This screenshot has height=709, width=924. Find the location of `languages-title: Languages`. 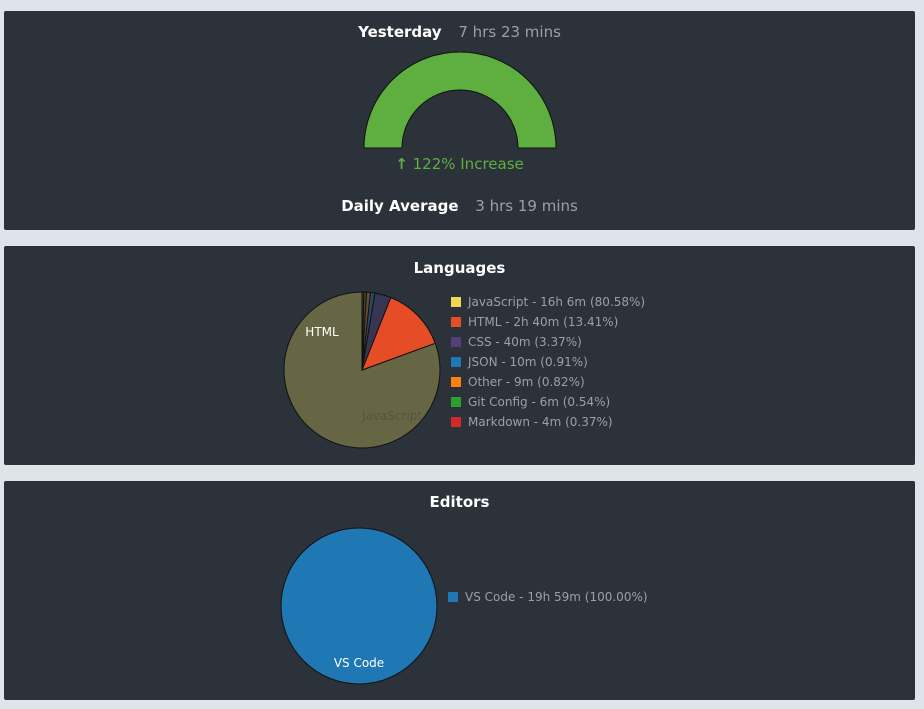

languages-title: Languages is located at coordinates (459, 268).